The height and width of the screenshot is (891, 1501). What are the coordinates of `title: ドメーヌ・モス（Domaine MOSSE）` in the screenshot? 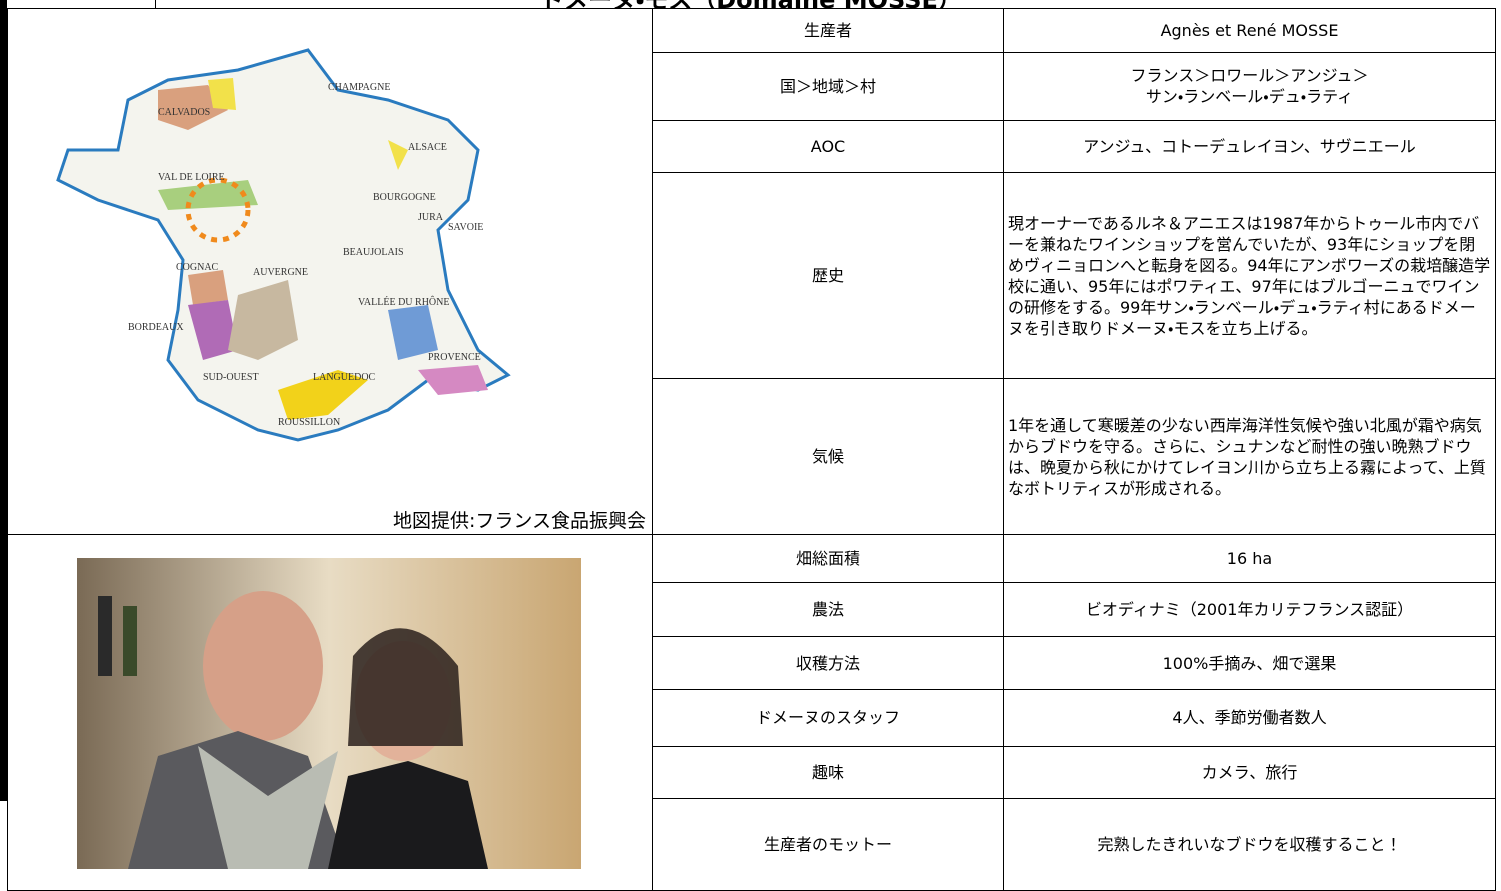 It's located at (751, 4).